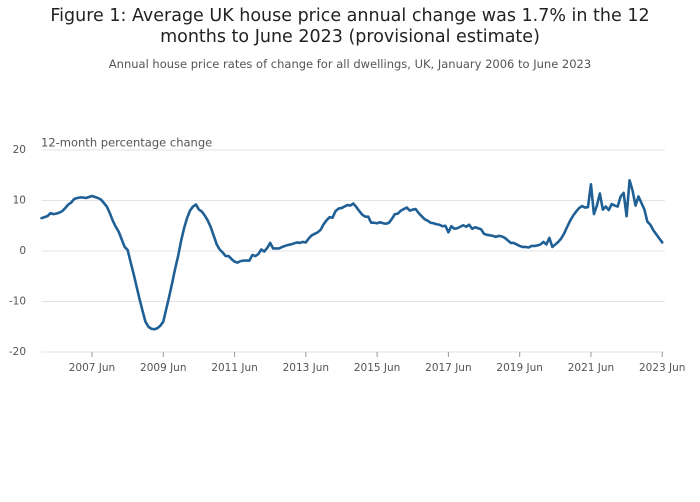 Image resolution: width=700 pixels, height=502 pixels. Describe the element at coordinates (448, 368) in the screenshot. I see `x-tick-label: 2017 Jun` at that location.